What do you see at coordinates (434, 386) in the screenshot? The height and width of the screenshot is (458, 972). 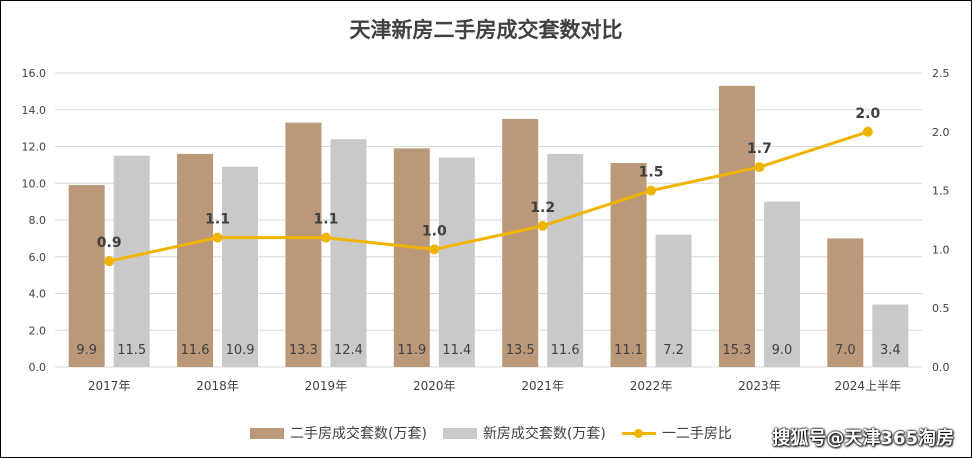 I see `x-axis-tick-label: 2020年` at bounding box center [434, 386].